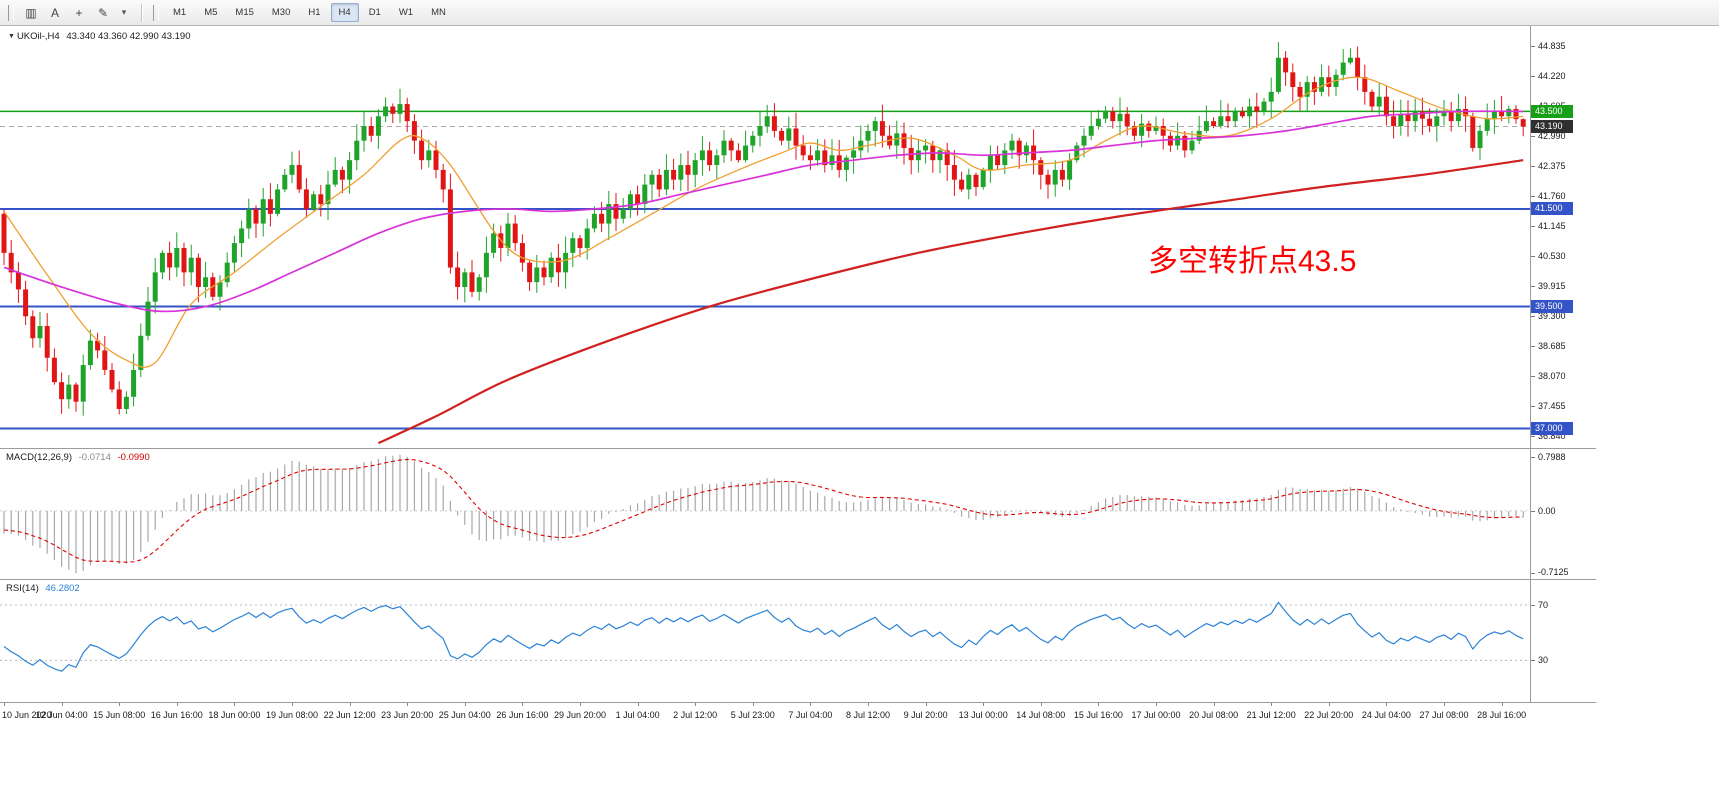 The image size is (1719, 796). Describe the element at coordinates (27, 715) in the screenshot. I see `time-axis-label: 10 Jun 2020` at that location.